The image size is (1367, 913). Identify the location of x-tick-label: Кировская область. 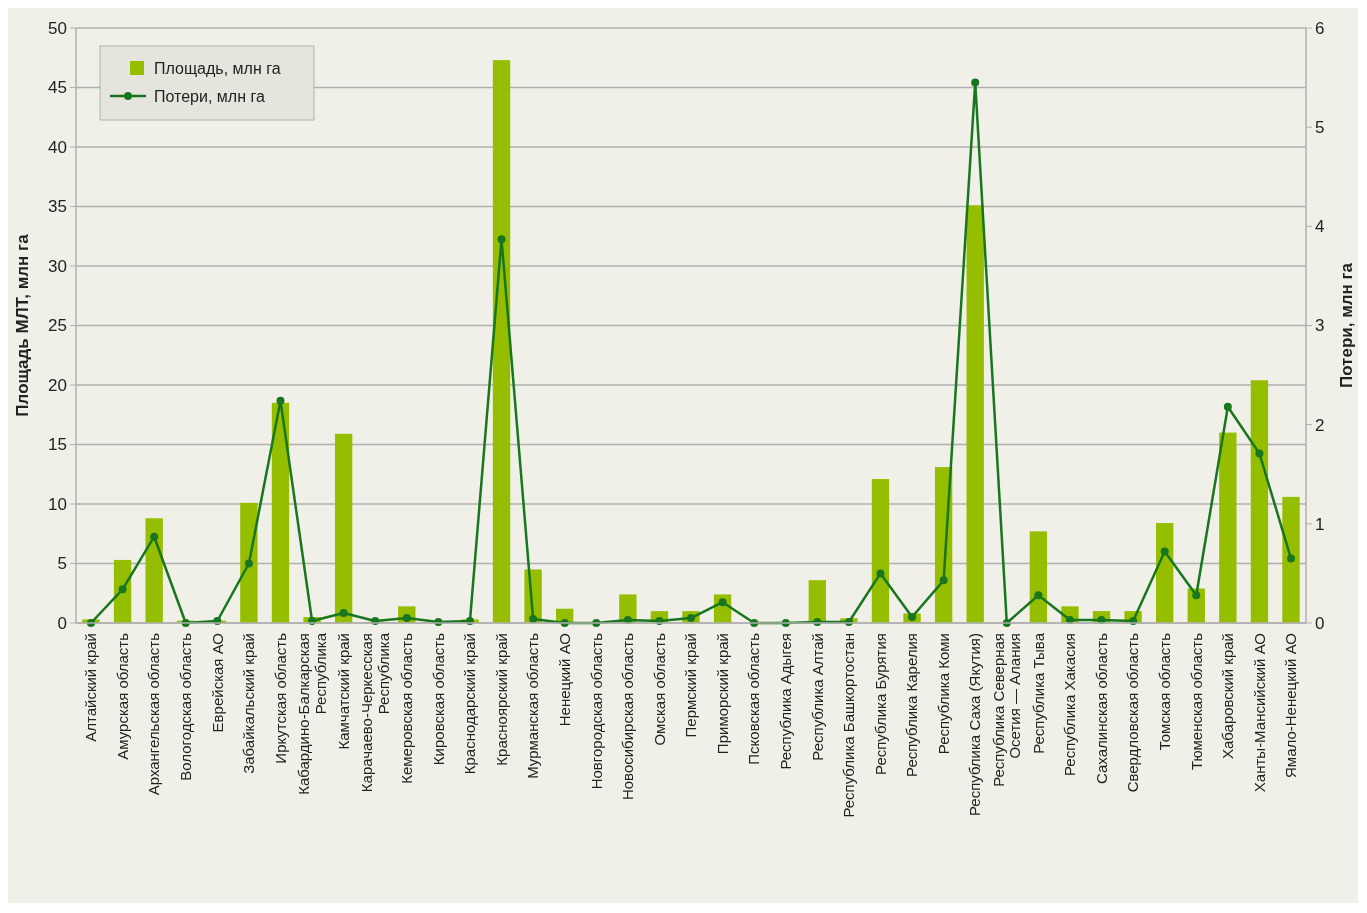
(438, 699).